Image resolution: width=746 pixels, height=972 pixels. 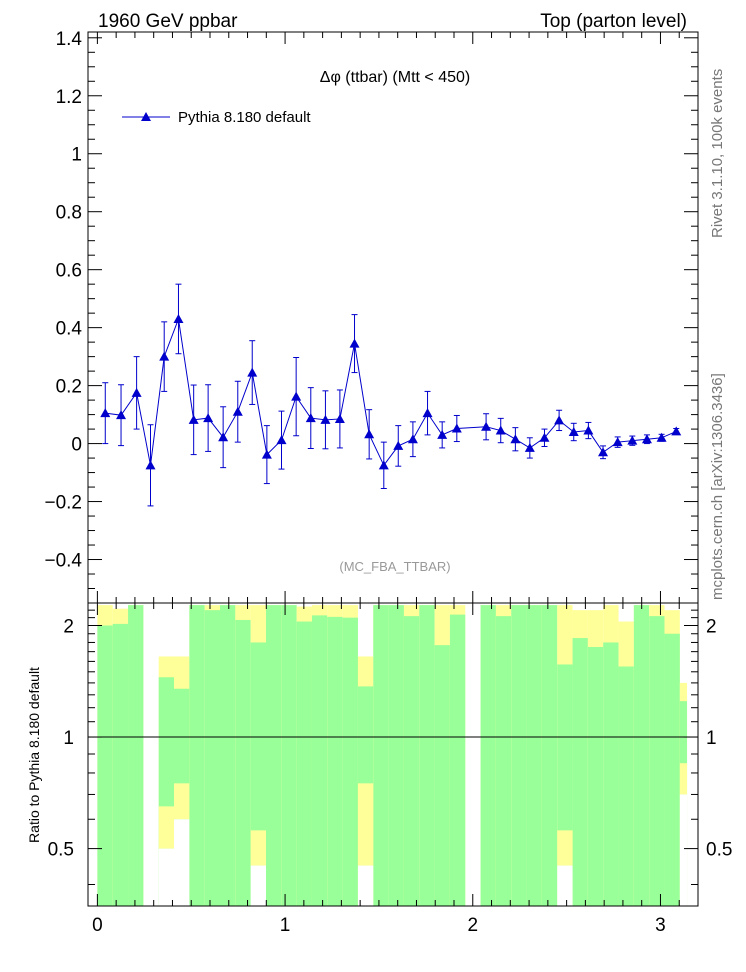 I want to click on process-label: Top (parton level), so click(x=613, y=21).